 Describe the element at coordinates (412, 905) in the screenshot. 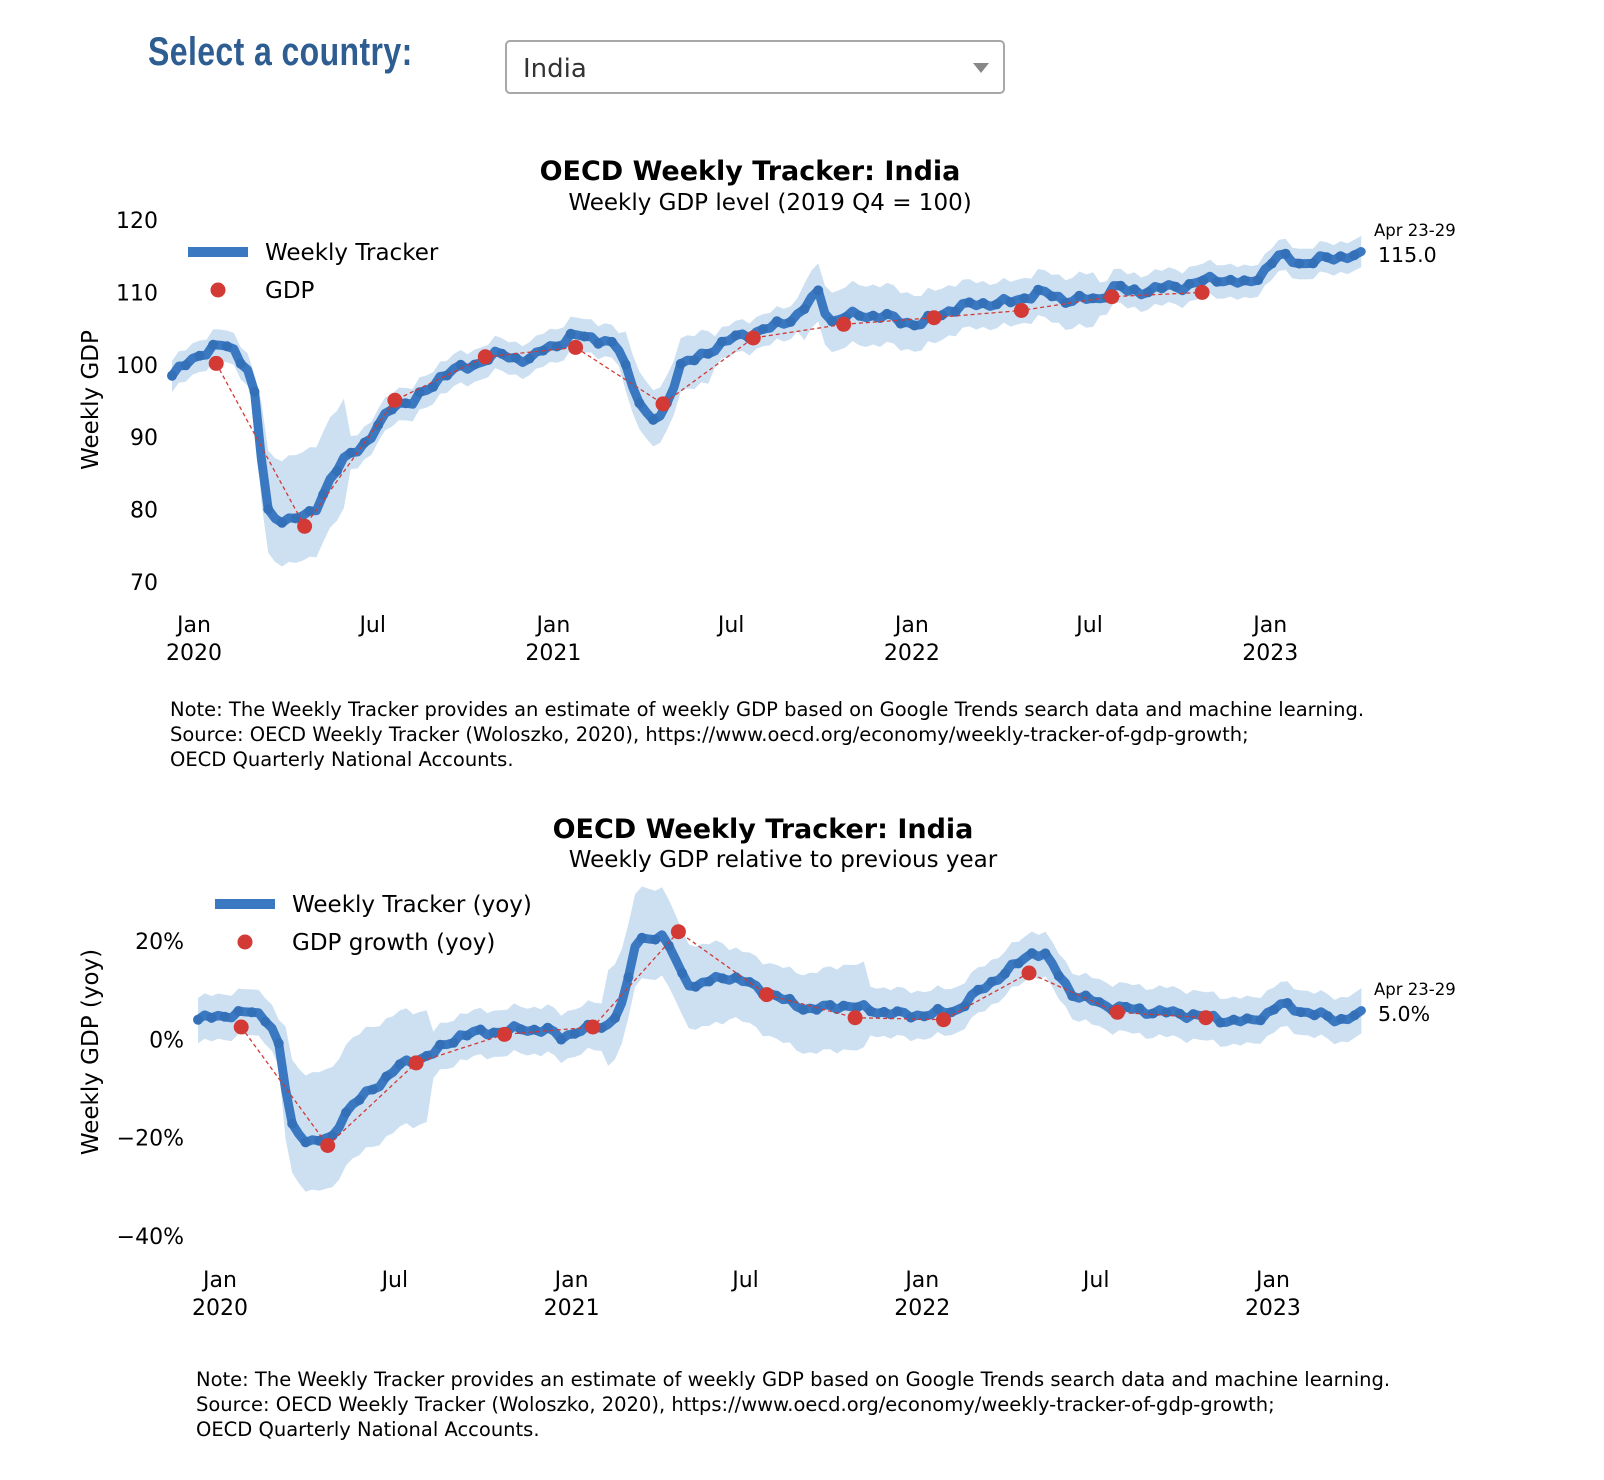

I see `legend-tracker-label: Weekly Tracker (yoy)` at that location.